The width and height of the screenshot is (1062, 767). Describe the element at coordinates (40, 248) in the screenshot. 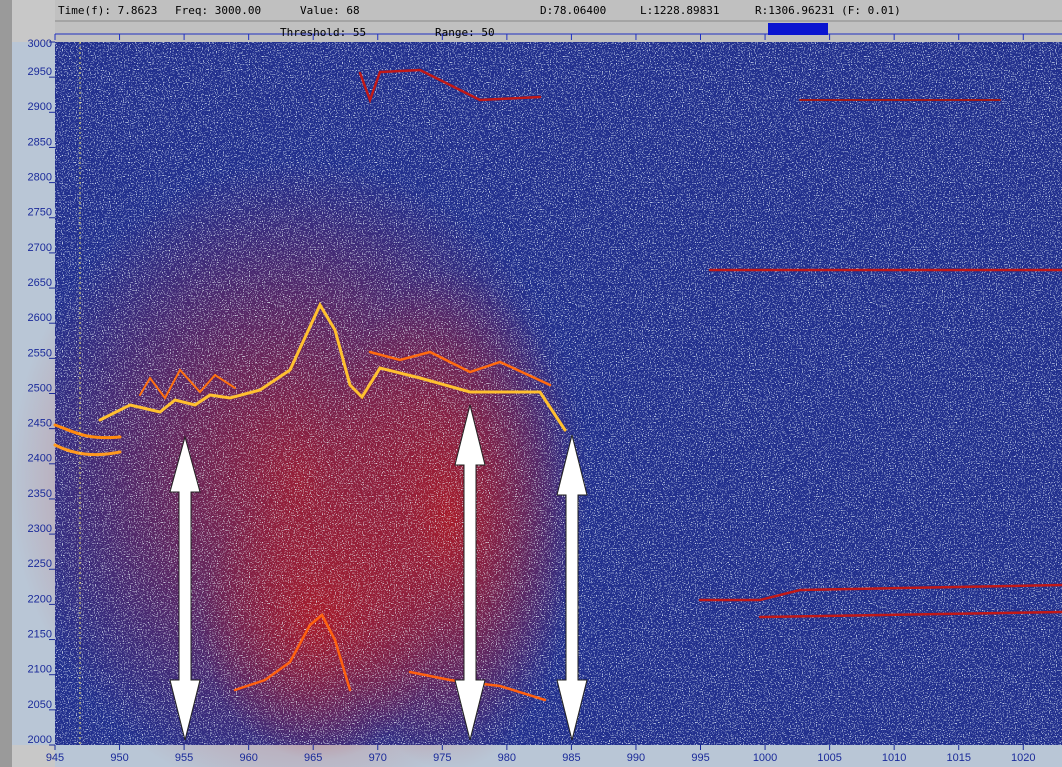

I see `y-tick-label: 2700` at that location.